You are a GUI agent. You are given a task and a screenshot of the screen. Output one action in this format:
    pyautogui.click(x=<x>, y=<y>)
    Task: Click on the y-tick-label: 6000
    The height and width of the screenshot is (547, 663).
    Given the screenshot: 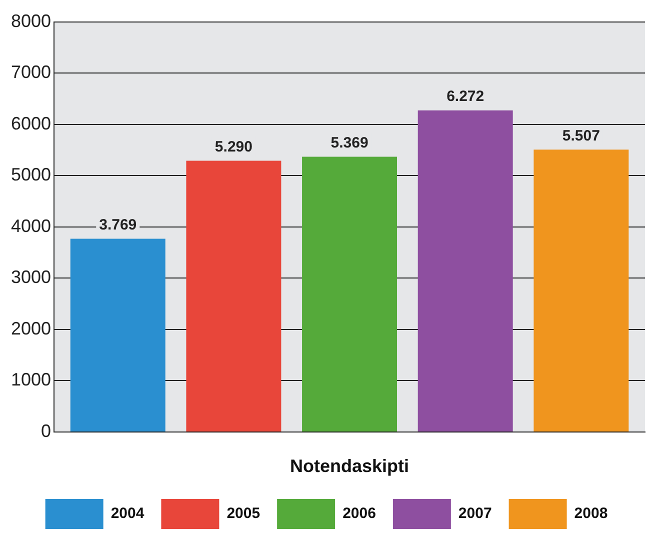 What is the action you would take?
    pyautogui.click(x=31, y=123)
    